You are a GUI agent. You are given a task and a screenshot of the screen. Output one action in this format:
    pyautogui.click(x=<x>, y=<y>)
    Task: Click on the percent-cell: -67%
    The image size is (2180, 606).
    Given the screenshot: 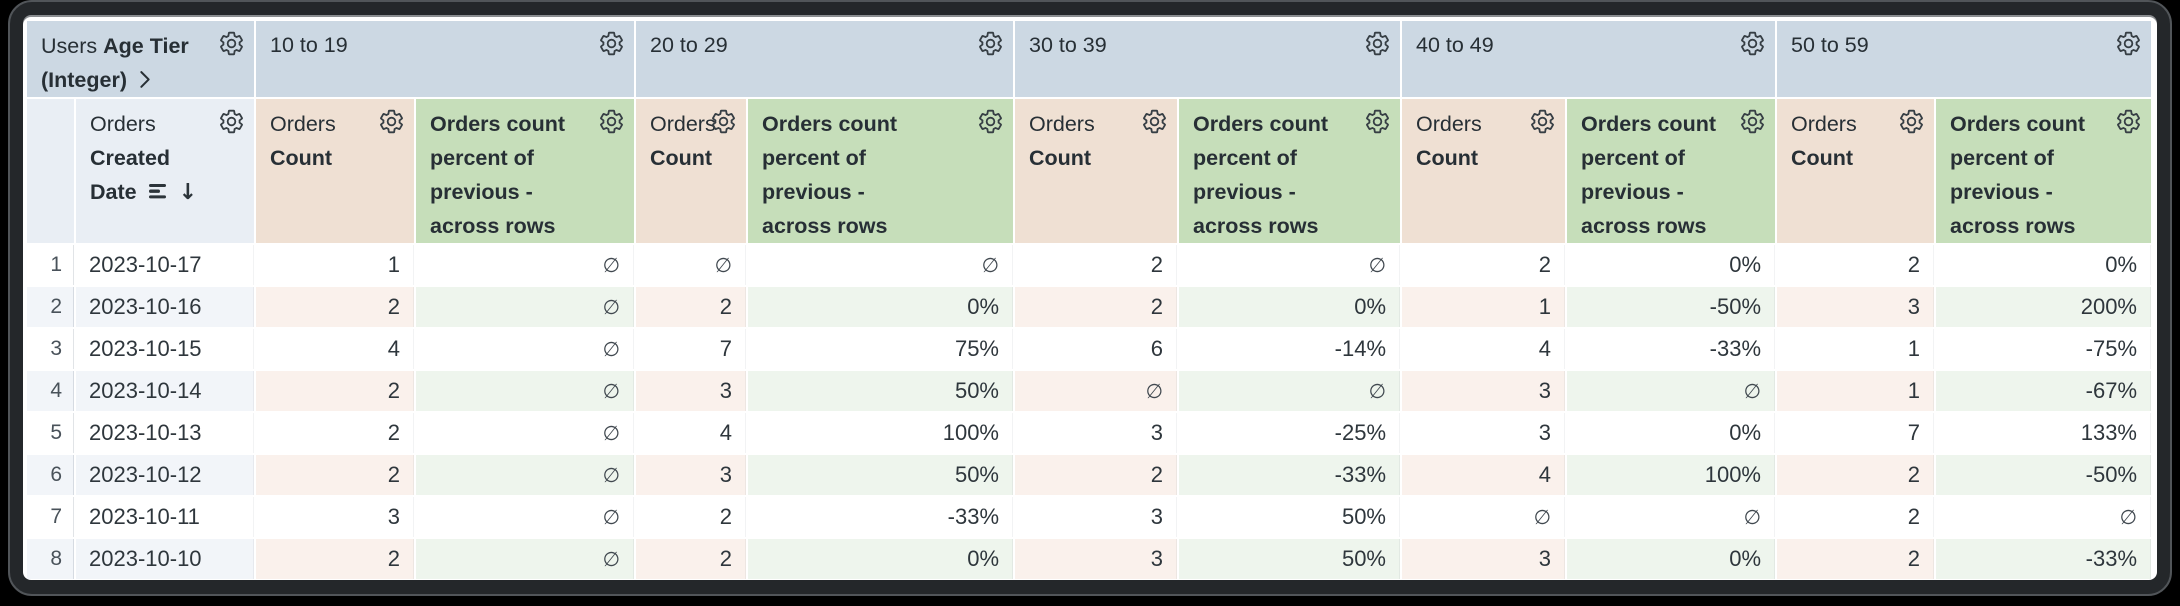 What is the action you would take?
    pyautogui.click(x=2043, y=391)
    